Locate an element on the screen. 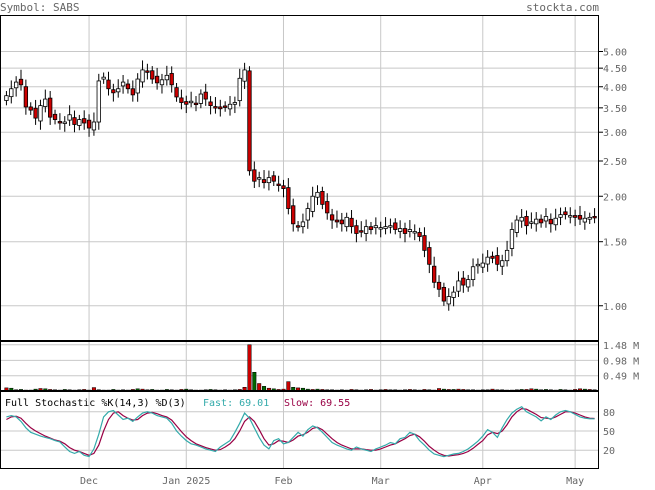 This screenshot has height=490, width=655. symbol-label: Symbol: SABS is located at coordinates (39, 7).